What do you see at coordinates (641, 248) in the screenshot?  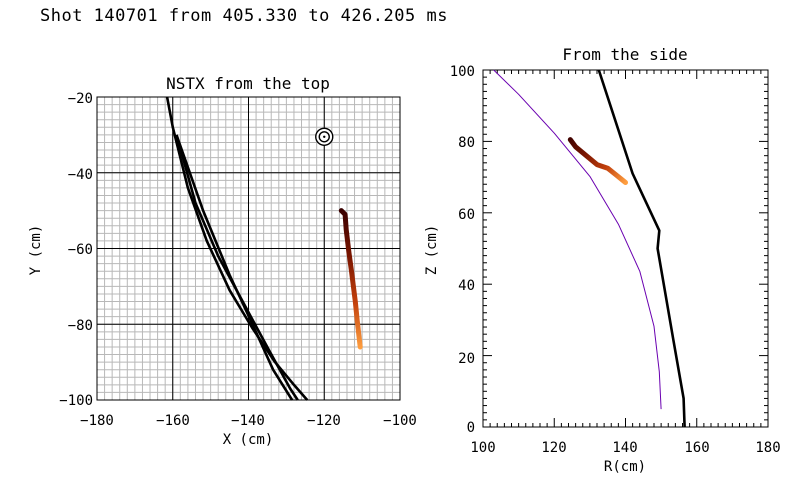 I see `limiter-outline` at bounding box center [641, 248].